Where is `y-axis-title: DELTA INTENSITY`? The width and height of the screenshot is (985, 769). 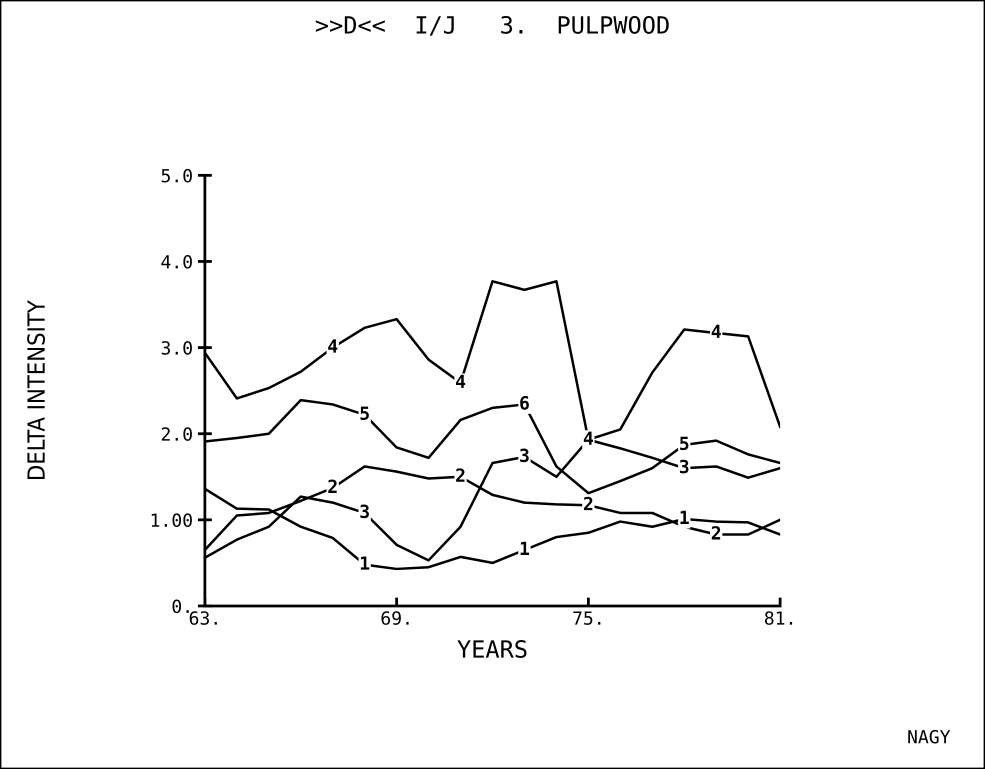 y-axis-title: DELTA INTENSITY is located at coordinates (36, 390).